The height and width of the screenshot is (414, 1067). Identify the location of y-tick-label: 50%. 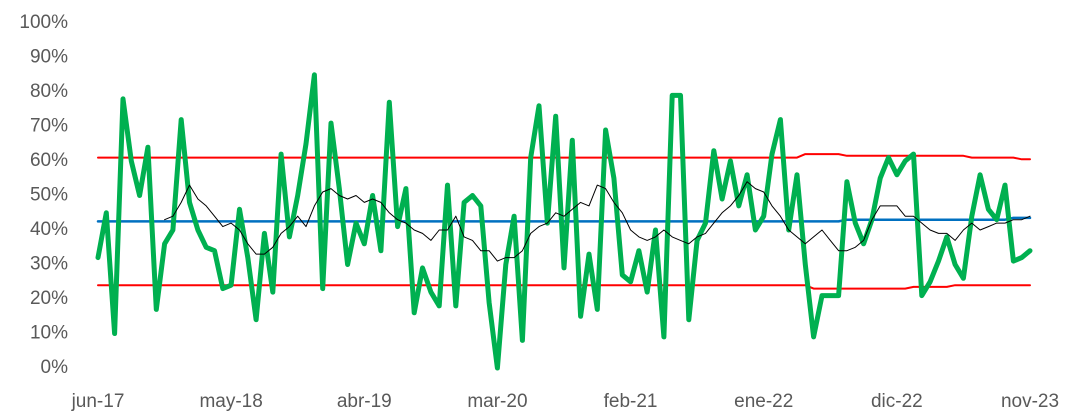
(49, 195).